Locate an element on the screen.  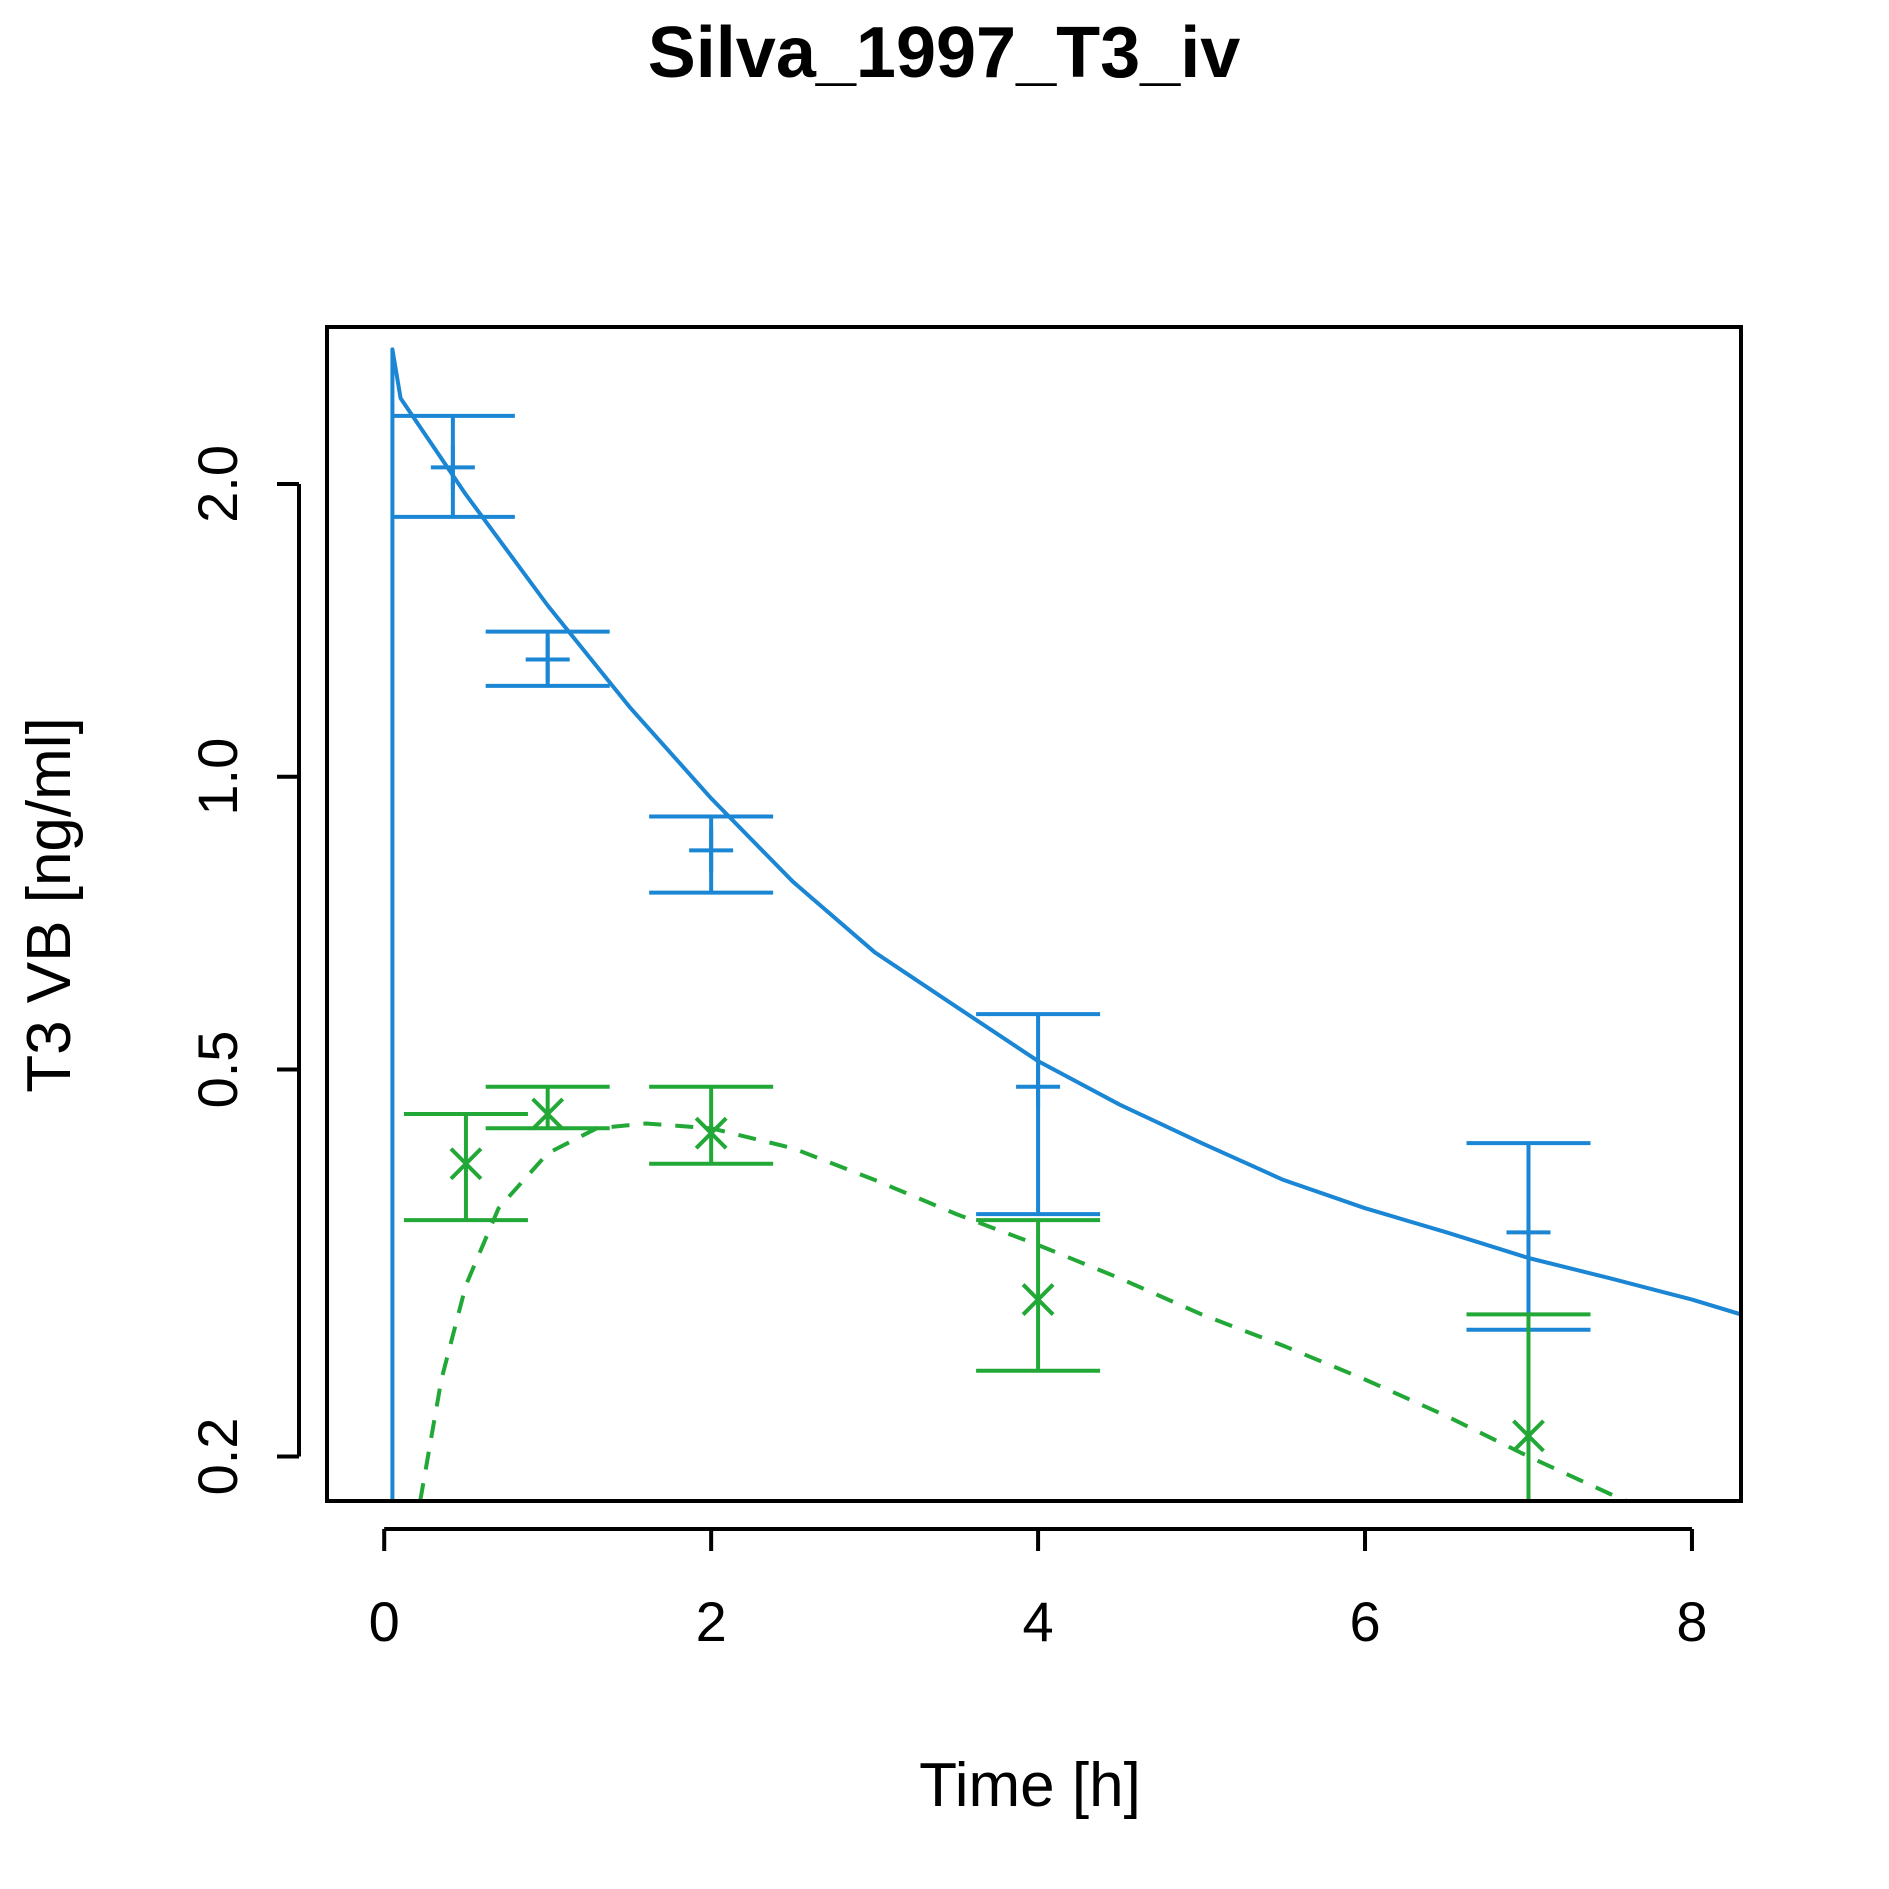
y-axis-label: T3 VB [ng/ml] is located at coordinates (49, 905).